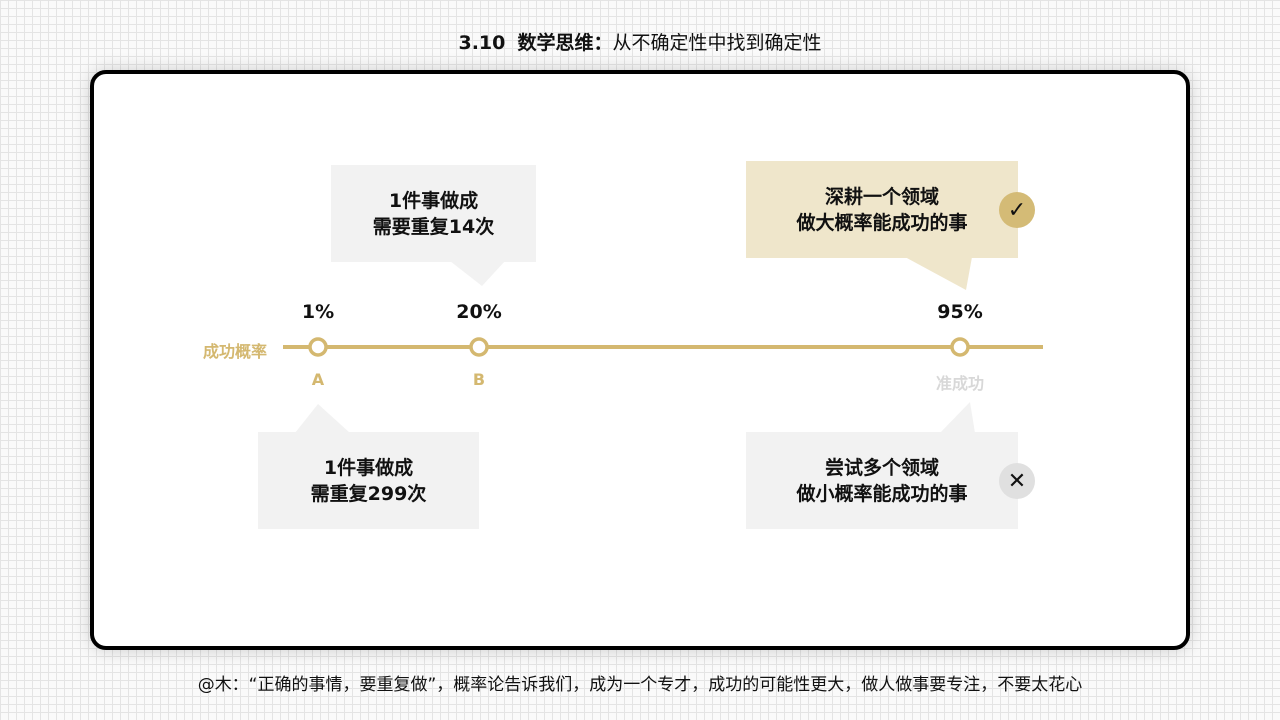  I want to click on timeline-point-b, so click(479, 347).